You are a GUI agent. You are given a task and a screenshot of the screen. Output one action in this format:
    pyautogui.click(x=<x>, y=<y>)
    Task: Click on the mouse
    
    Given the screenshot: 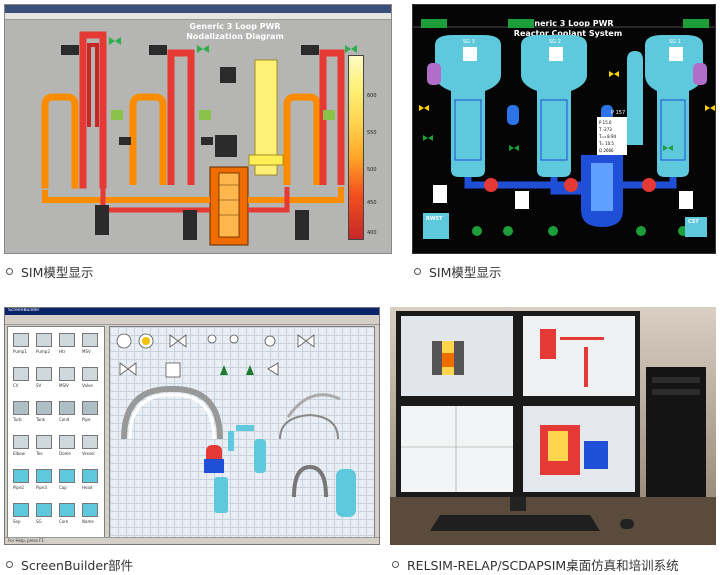 What is the action you would take?
    pyautogui.click(x=627, y=524)
    